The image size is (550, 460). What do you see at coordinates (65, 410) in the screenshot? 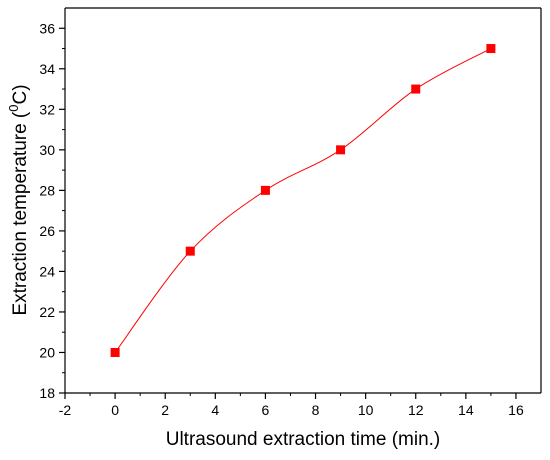
I see `x-tick-label: -2` at bounding box center [65, 410].